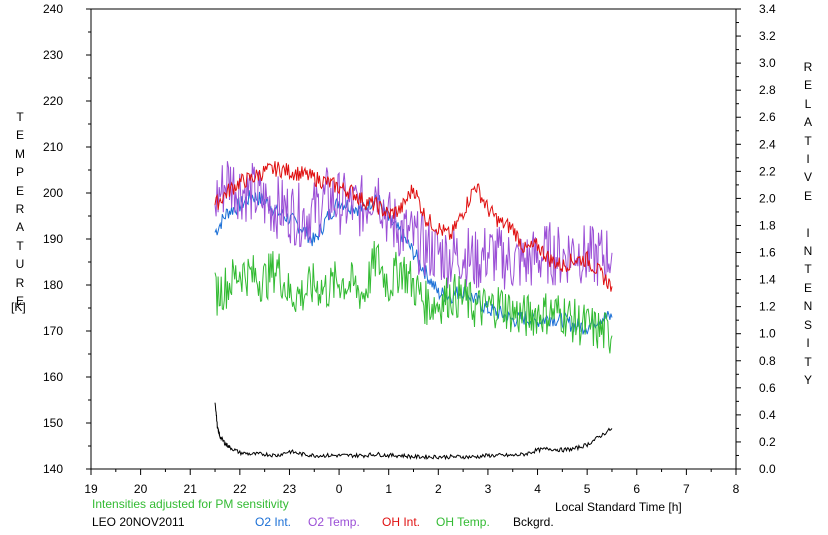 This screenshot has width=828, height=535. Describe the element at coordinates (807, 379) in the screenshot. I see `axis-label-char: Y` at that location.